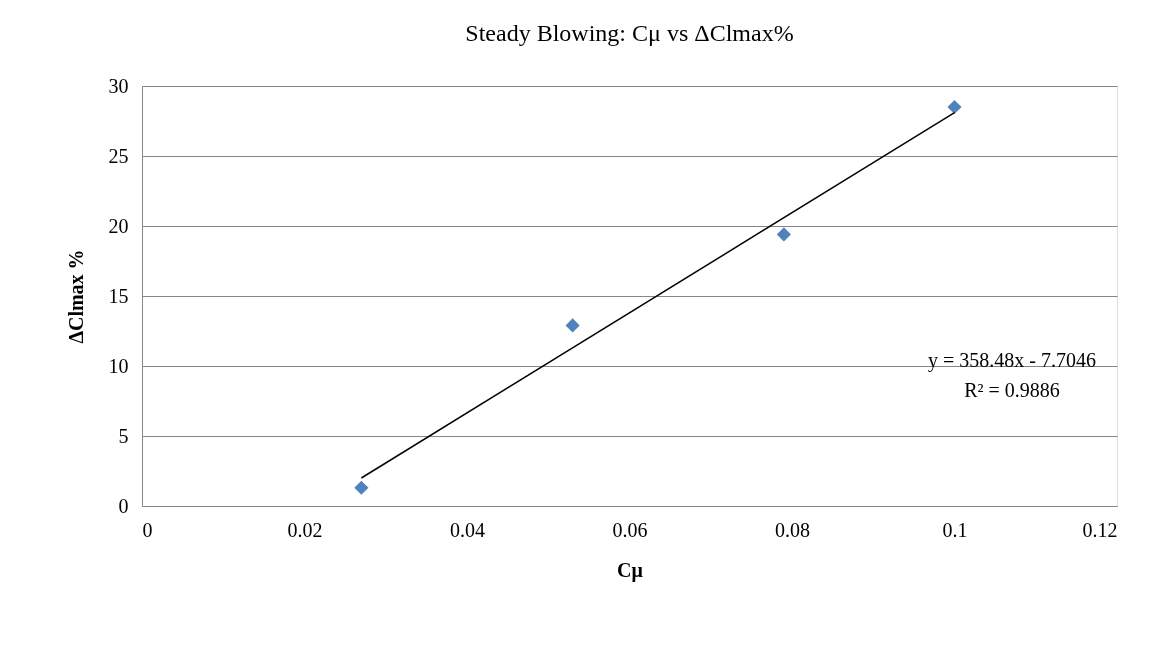  What do you see at coordinates (629, 33) in the screenshot?
I see `chart-title: Steady Blowing: Cμ vs ΔClmax%` at bounding box center [629, 33].